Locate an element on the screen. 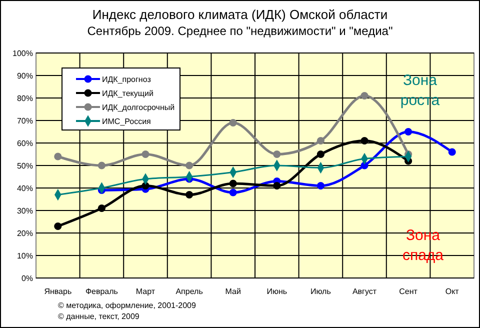 This screenshot has width=480, height=328. chart-subtitle: Сентябрь 2009. Среднее по "недвижимости" и "медиа" is located at coordinates (240, 31).